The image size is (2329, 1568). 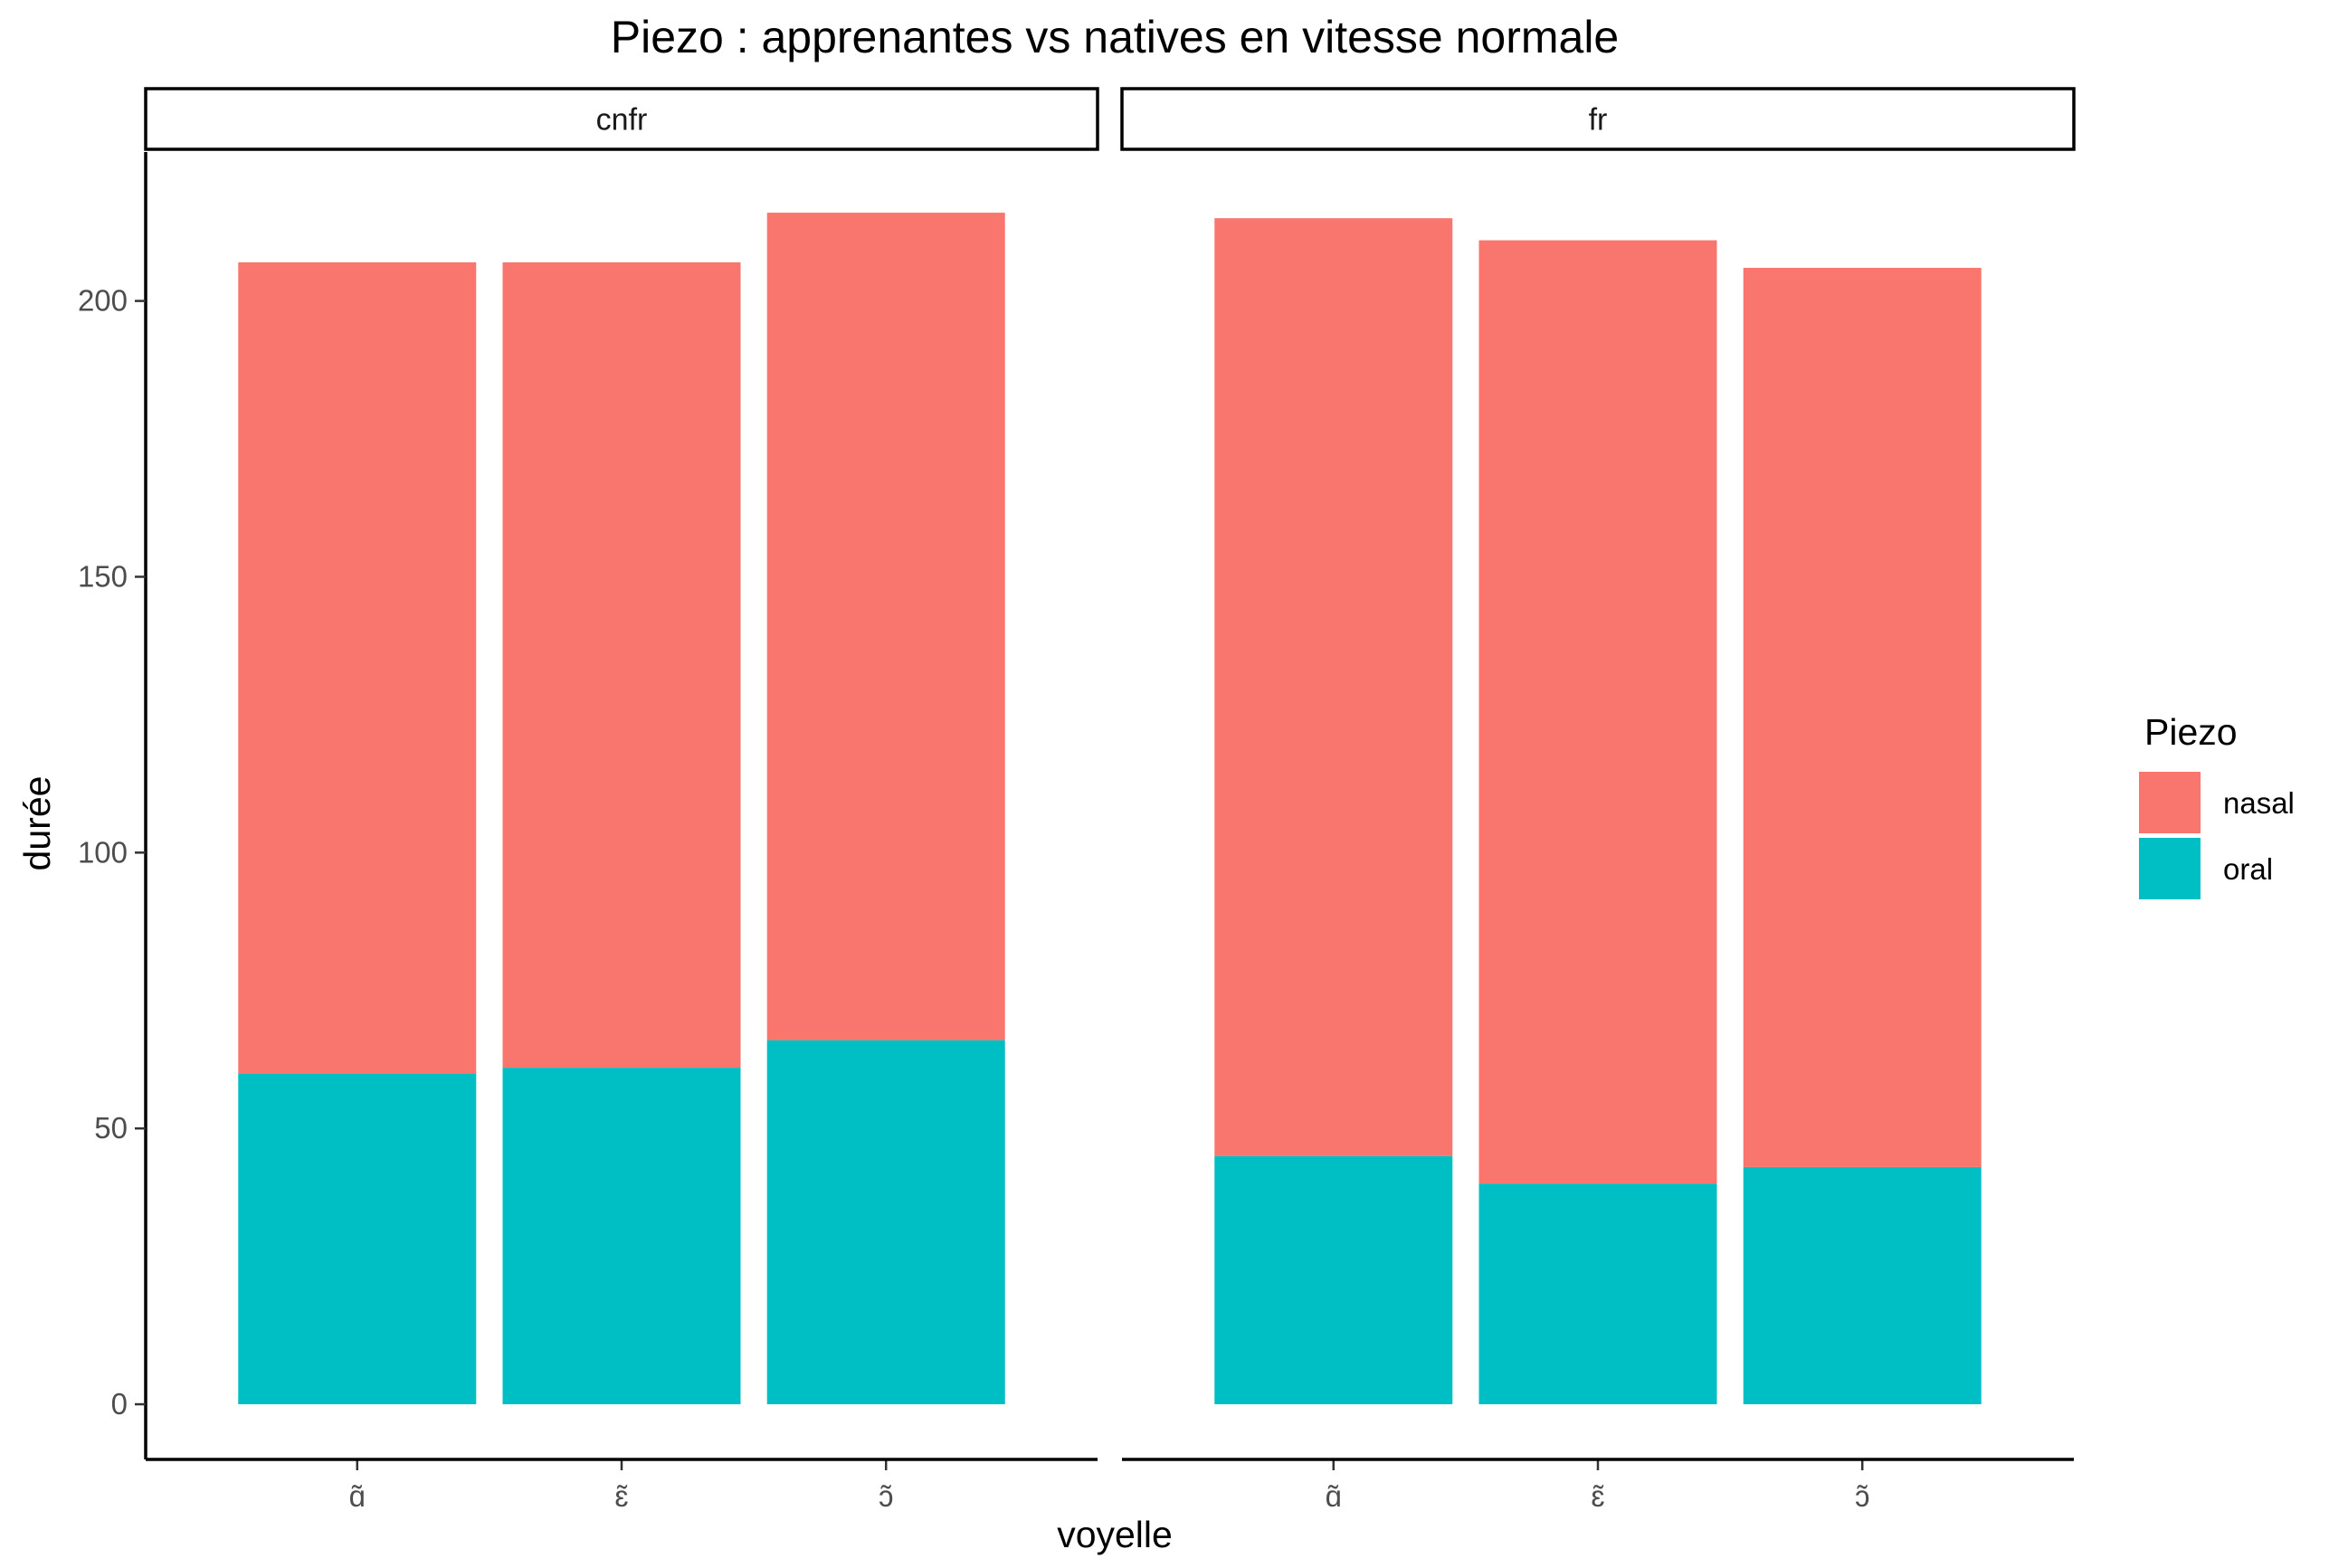 I want to click on y-tick-label: 100, so click(x=103, y=852).